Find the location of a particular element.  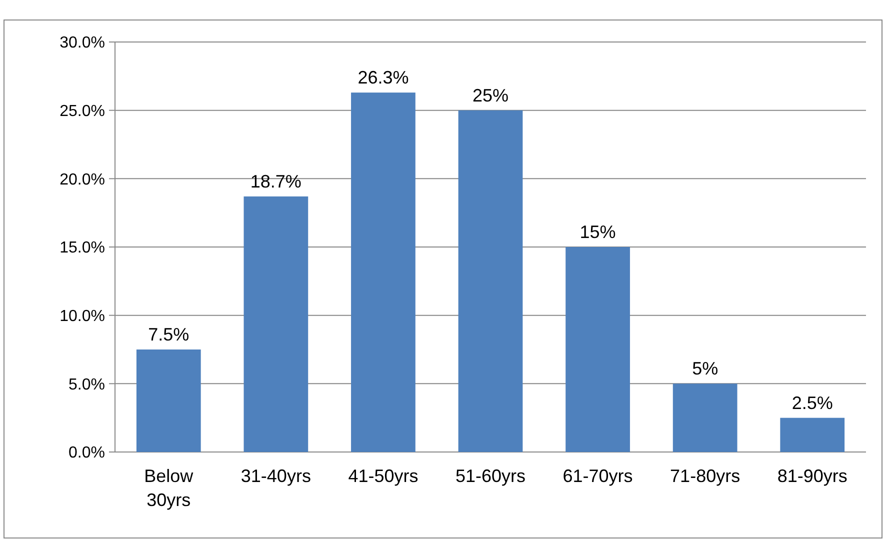

y-tick-label: 30.0% is located at coordinates (82, 43).